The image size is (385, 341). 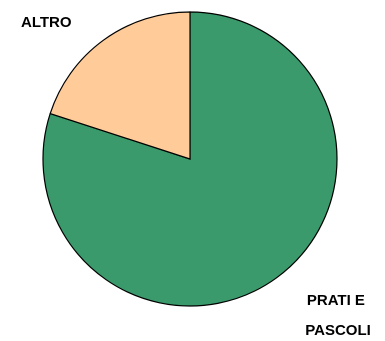 What do you see at coordinates (338, 330) in the screenshot?
I see `slice-label-prati-e-pascoli-line-2: PASCOLI` at bounding box center [338, 330].